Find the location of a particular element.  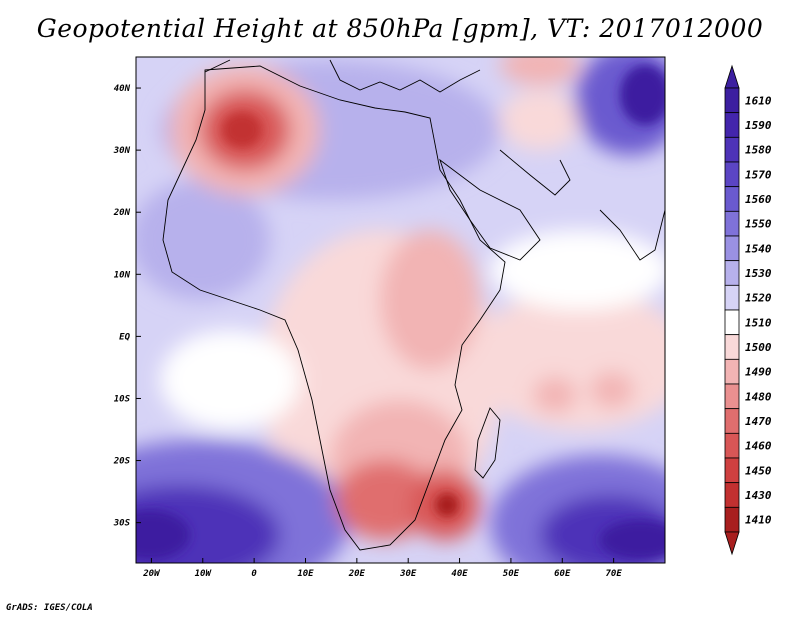

lat-tick-label: 10S is located at coordinates (122, 399).